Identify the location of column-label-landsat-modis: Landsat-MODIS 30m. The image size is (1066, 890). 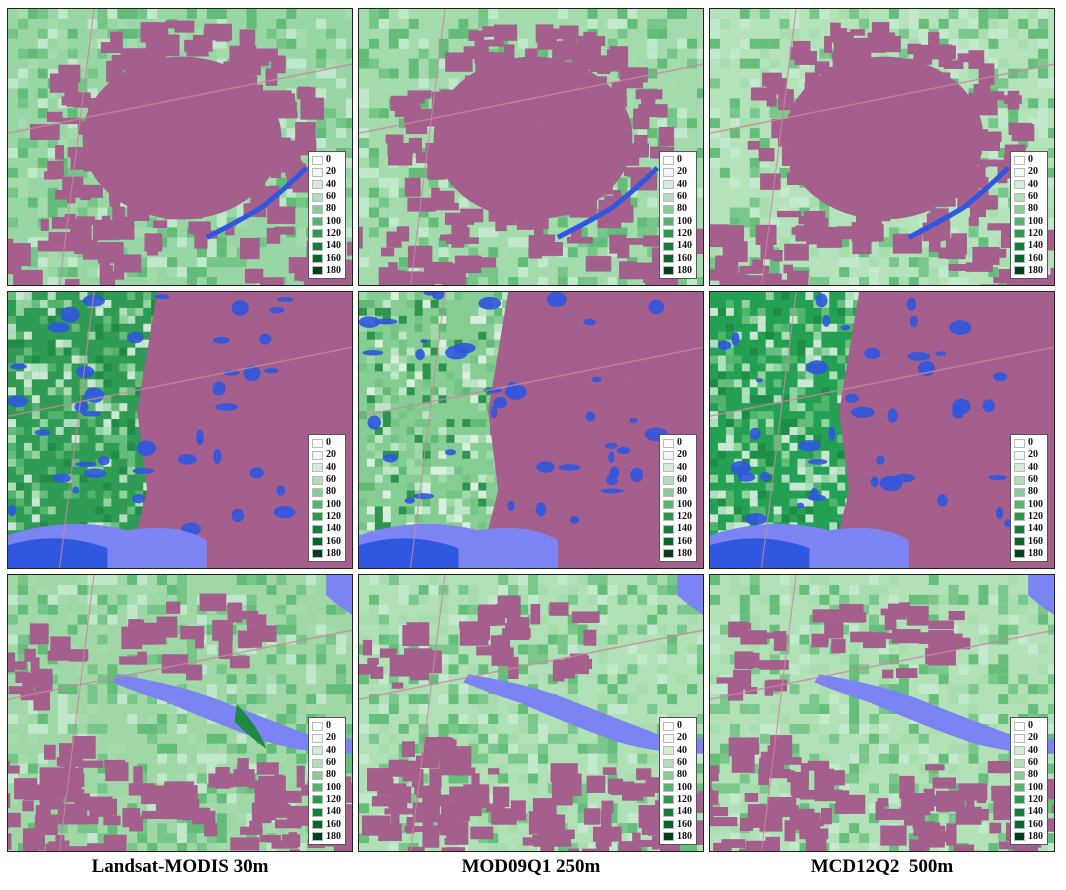
(180, 866).